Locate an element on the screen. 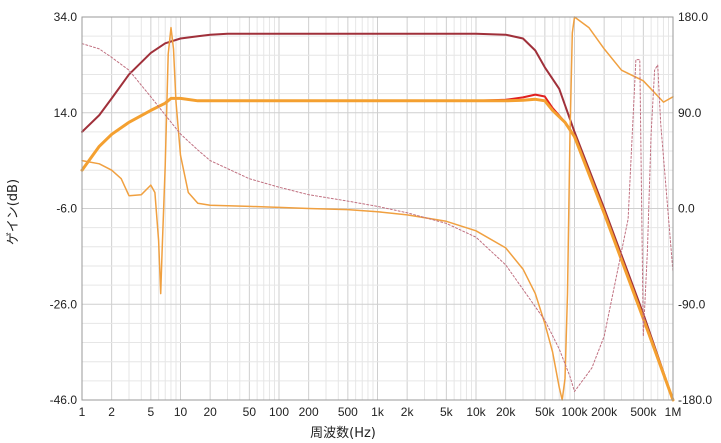  y2-tick-label: 0.0 is located at coordinates (686, 209).